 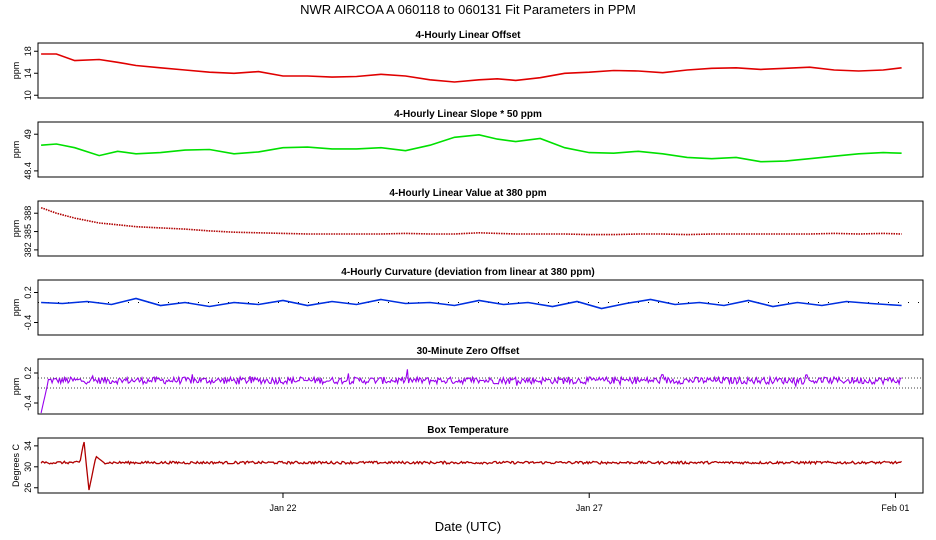 What do you see at coordinates (28, 95) in the screenshot?
I see `y-tick-label: 10` at bounding box center [28, 95].